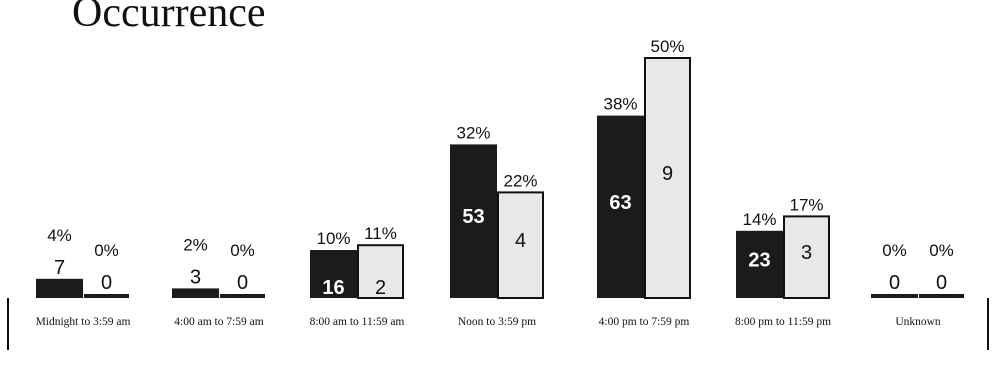 Image resolution: width=992 pixels, height=370 pixels. I want to click on value-label: 50%, so click(667, 46).